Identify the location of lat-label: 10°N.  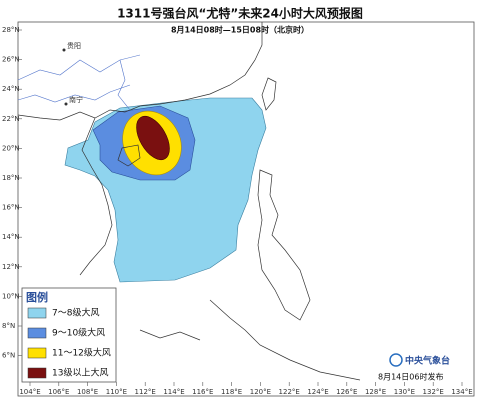
(11, 296).